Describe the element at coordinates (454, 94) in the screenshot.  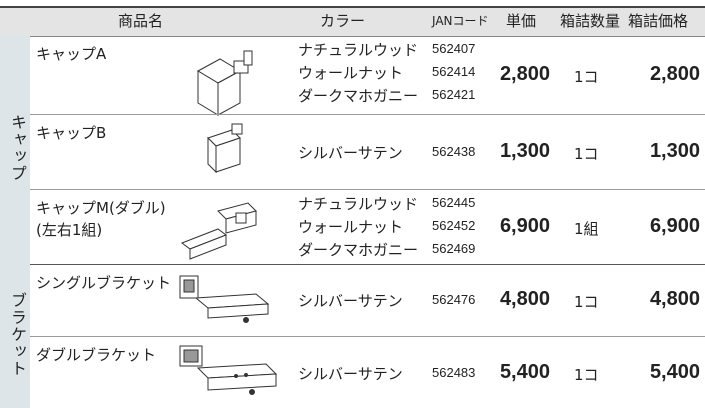
I see `jan-code: 562421` at that location.